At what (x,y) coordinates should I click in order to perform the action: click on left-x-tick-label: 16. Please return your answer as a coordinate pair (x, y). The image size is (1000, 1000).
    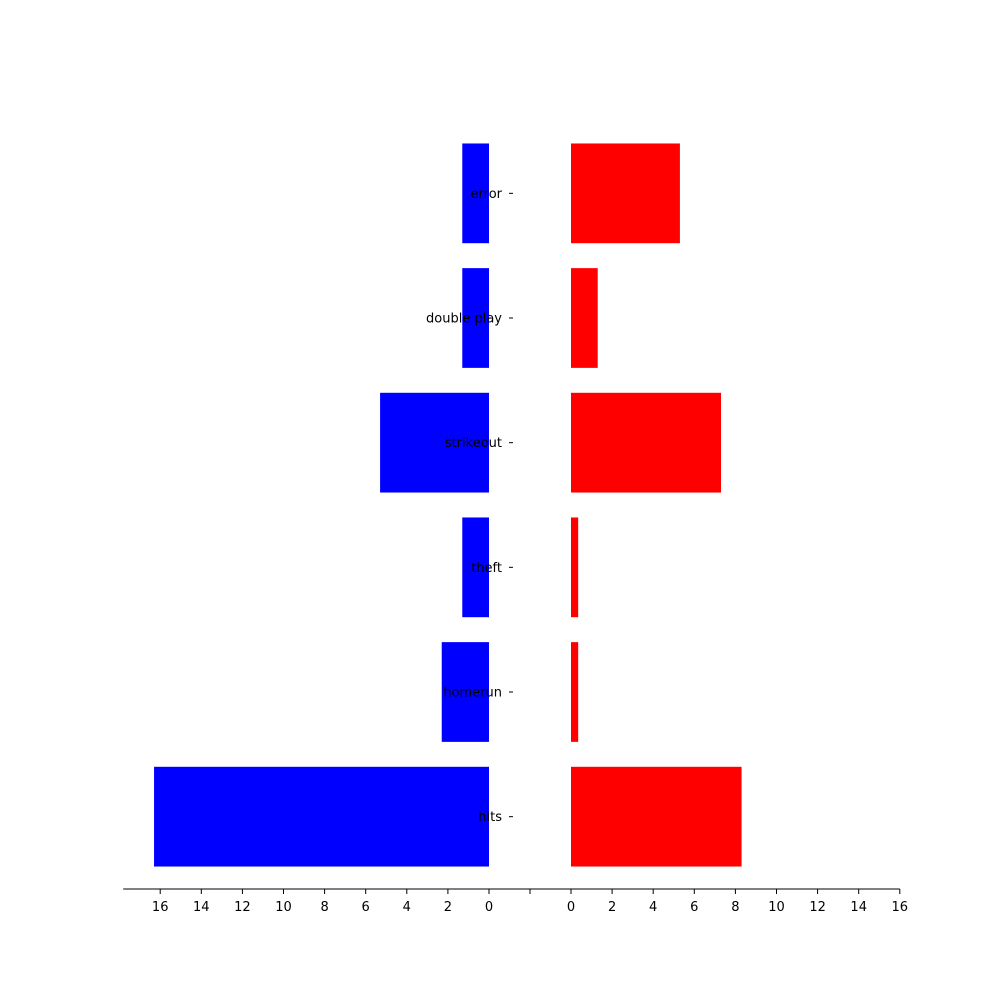
    Looking at the image, I should click on (160, 907).